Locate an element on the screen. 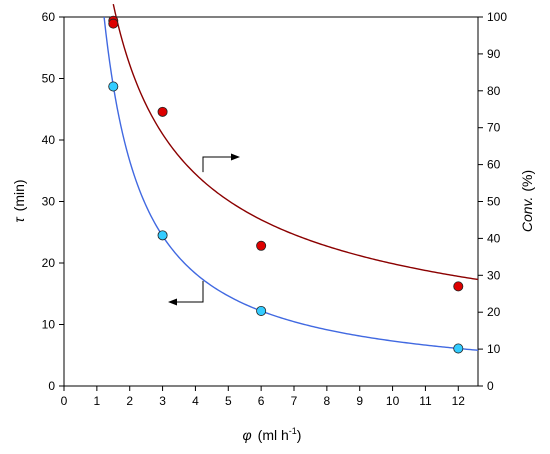 The height and width of the screenshot is (454, 550). x-tick-label: 2 is located at coordinates (129, 401).